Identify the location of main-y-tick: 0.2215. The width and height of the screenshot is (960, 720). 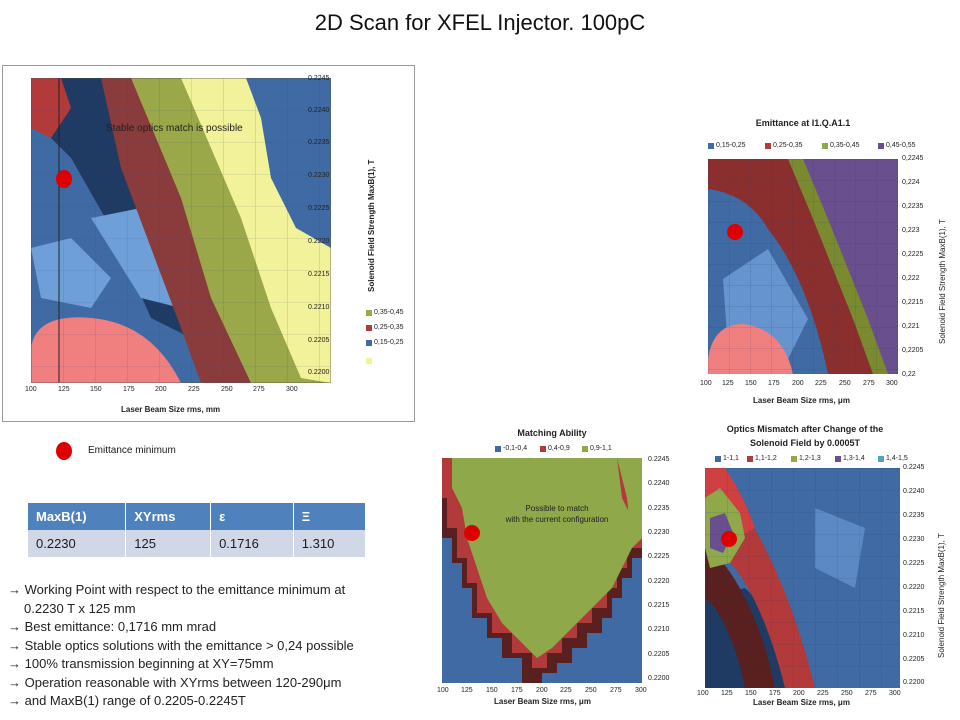
(319, 274).